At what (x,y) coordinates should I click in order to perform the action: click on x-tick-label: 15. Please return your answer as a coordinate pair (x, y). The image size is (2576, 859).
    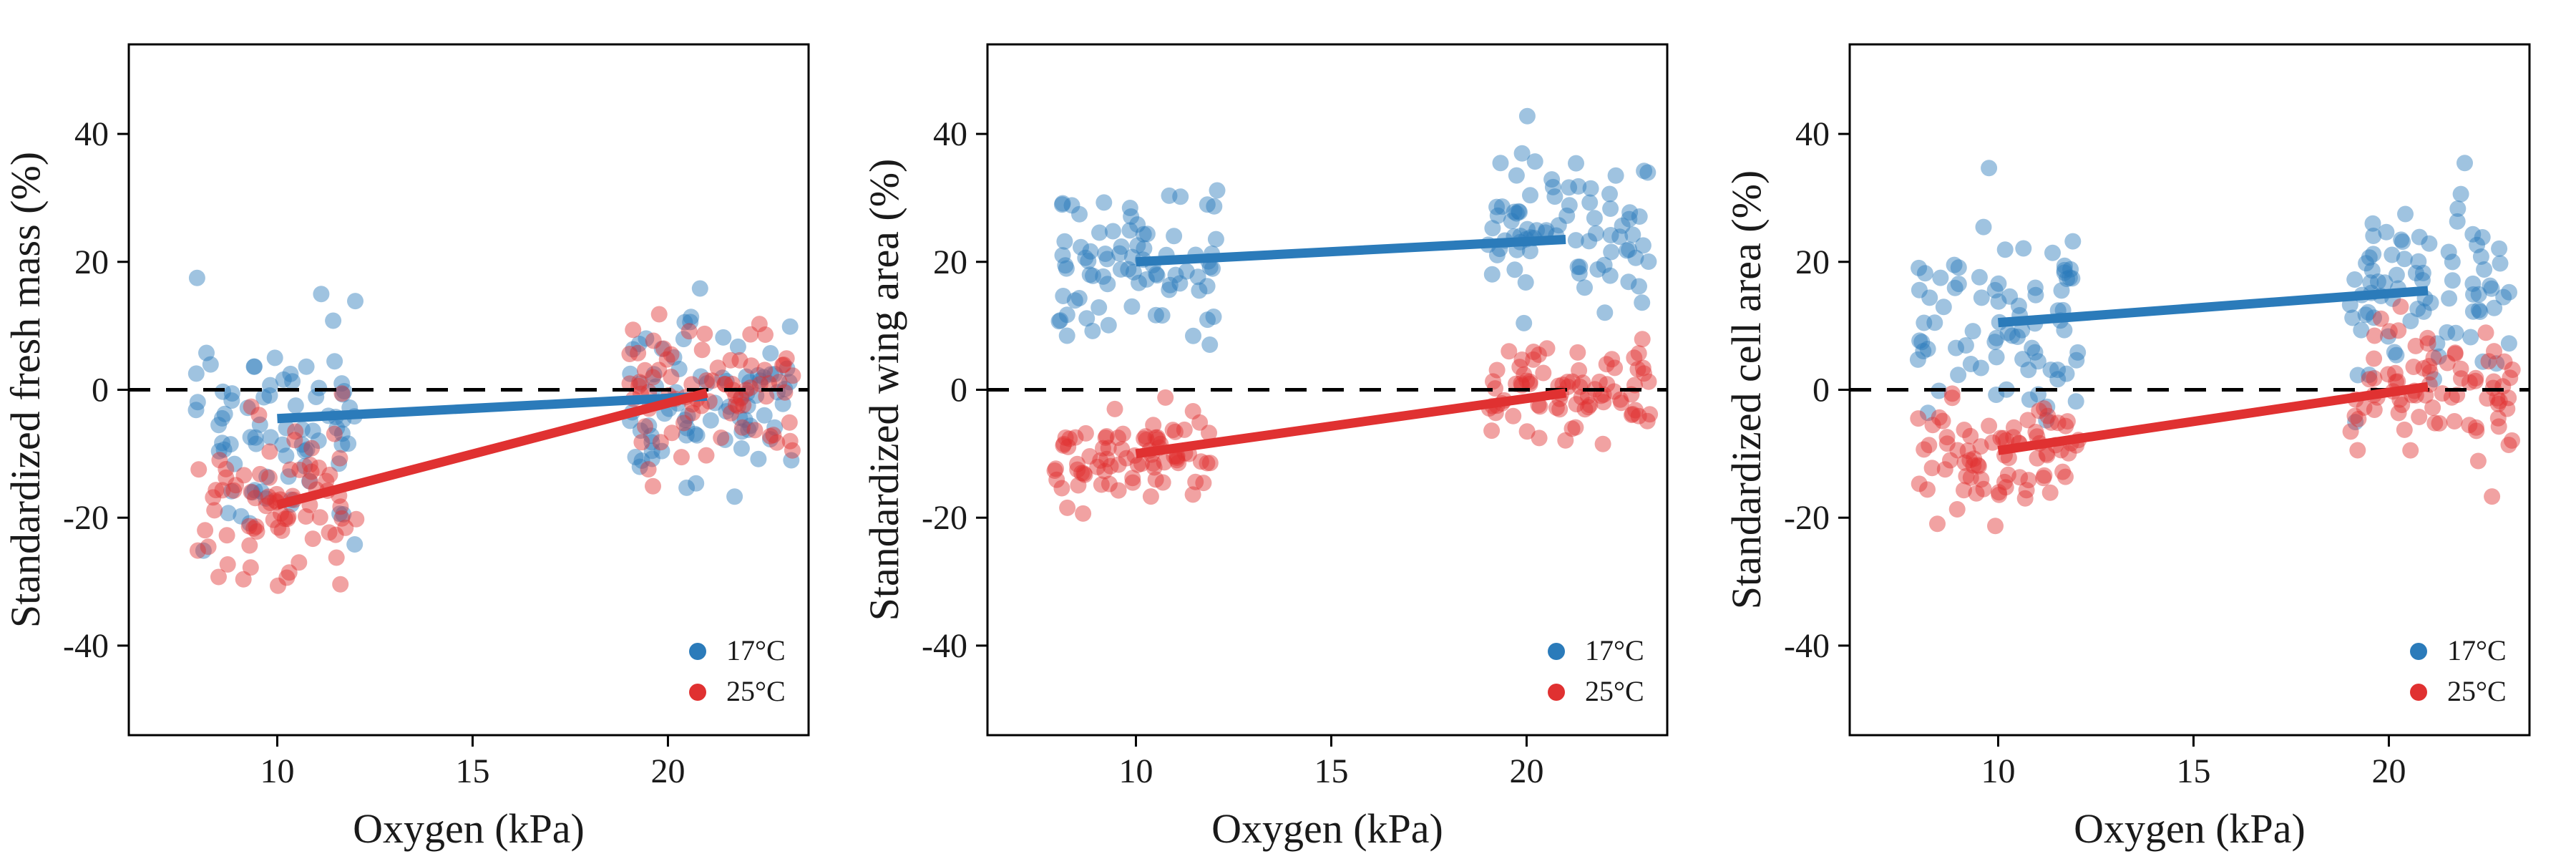
    Looking at the image, I should click on (1331, 771).